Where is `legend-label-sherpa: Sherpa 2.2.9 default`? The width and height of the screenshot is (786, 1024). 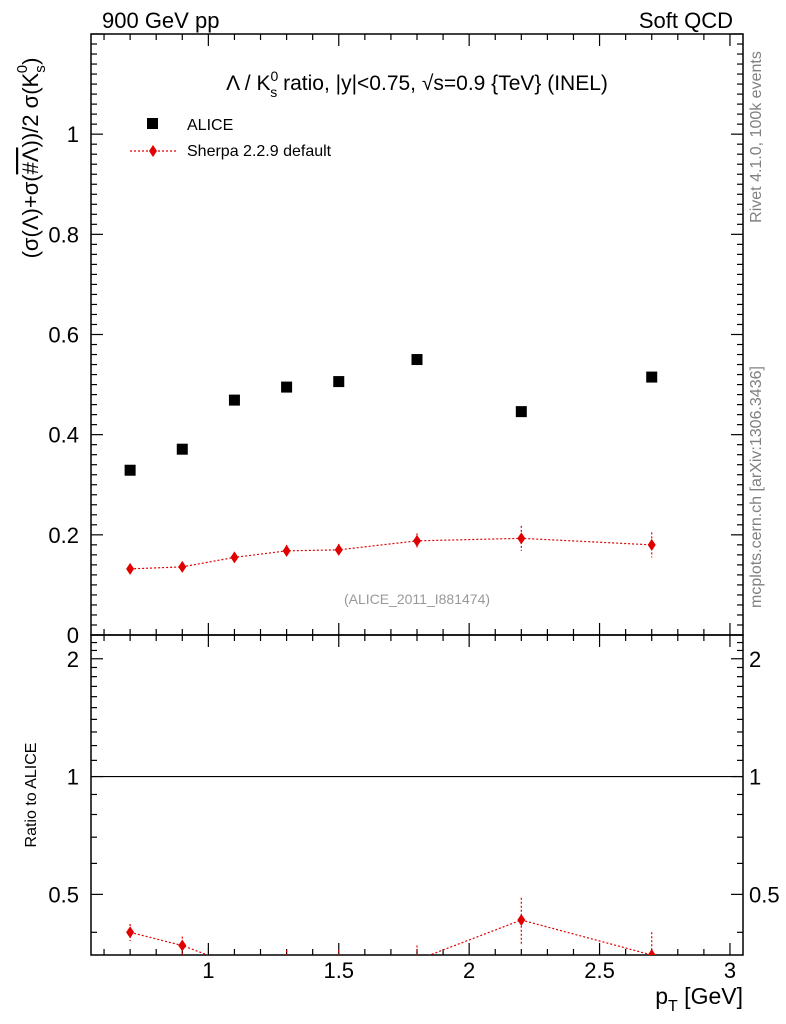 legend-label-sherpa: Sherpa 2.2.9 default is located at coordinates (259, 151).